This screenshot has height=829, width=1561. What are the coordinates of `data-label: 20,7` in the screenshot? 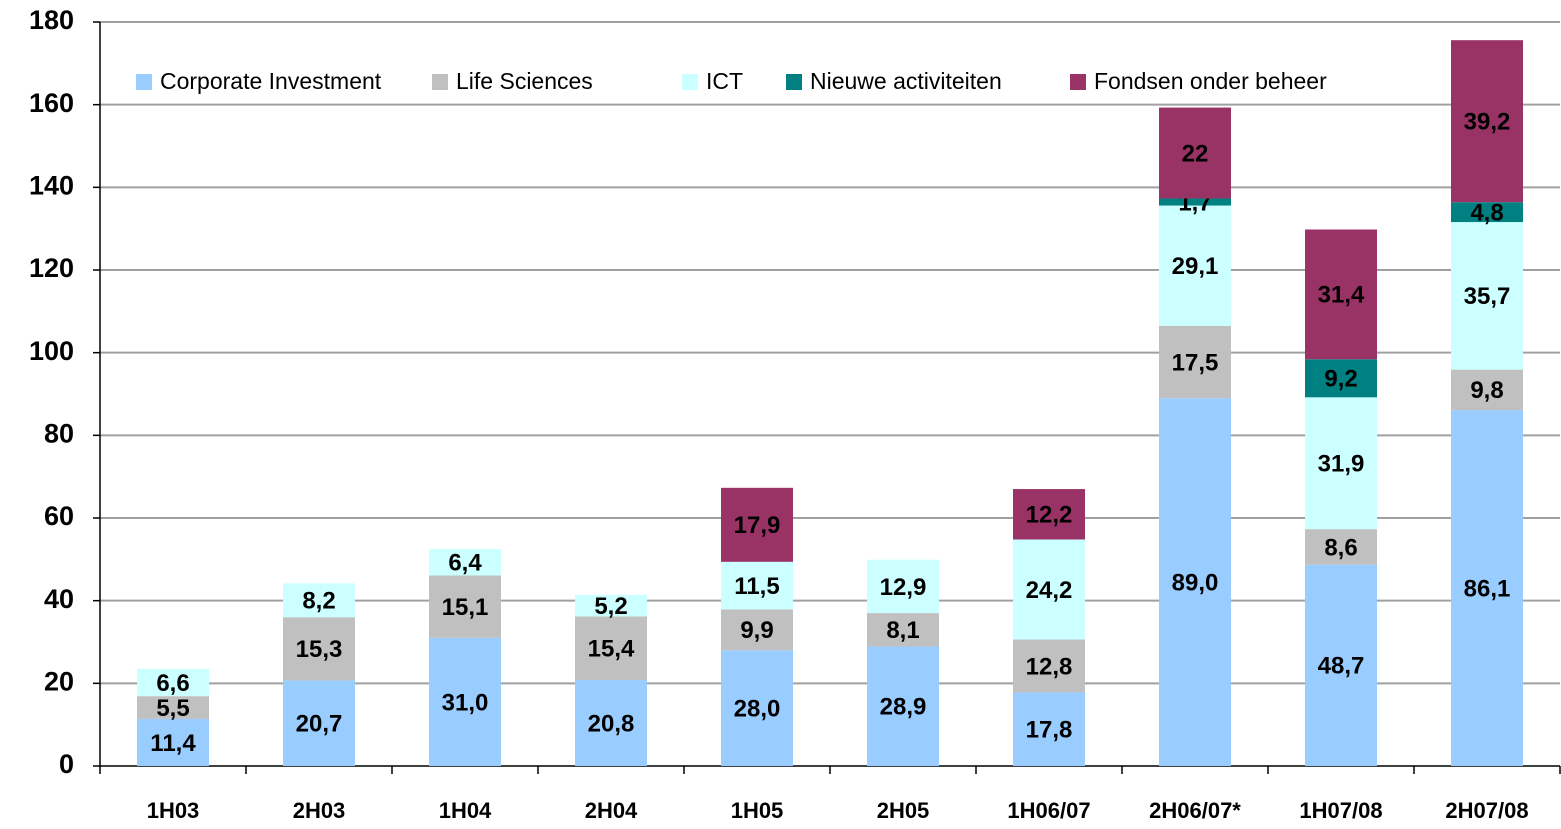 It's located at (319, 724).